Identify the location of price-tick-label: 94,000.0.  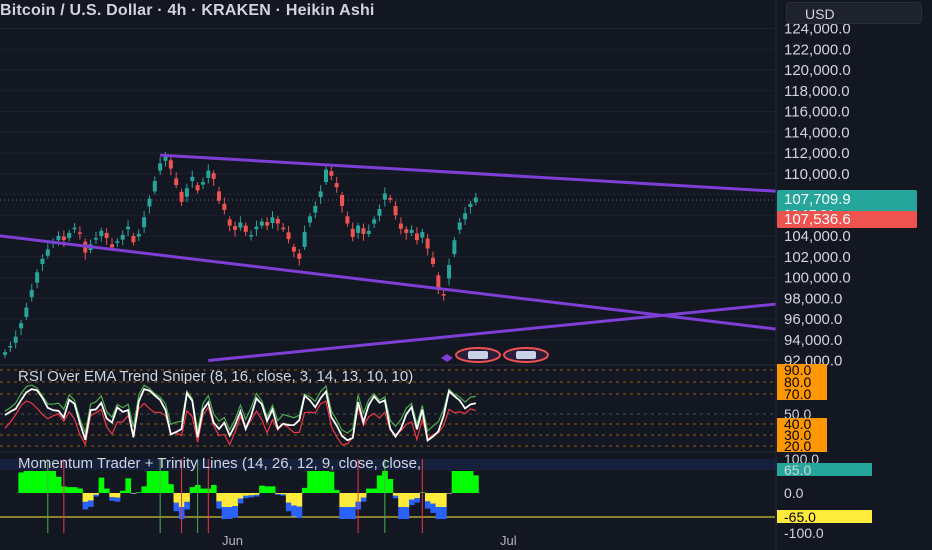
(813, 340).